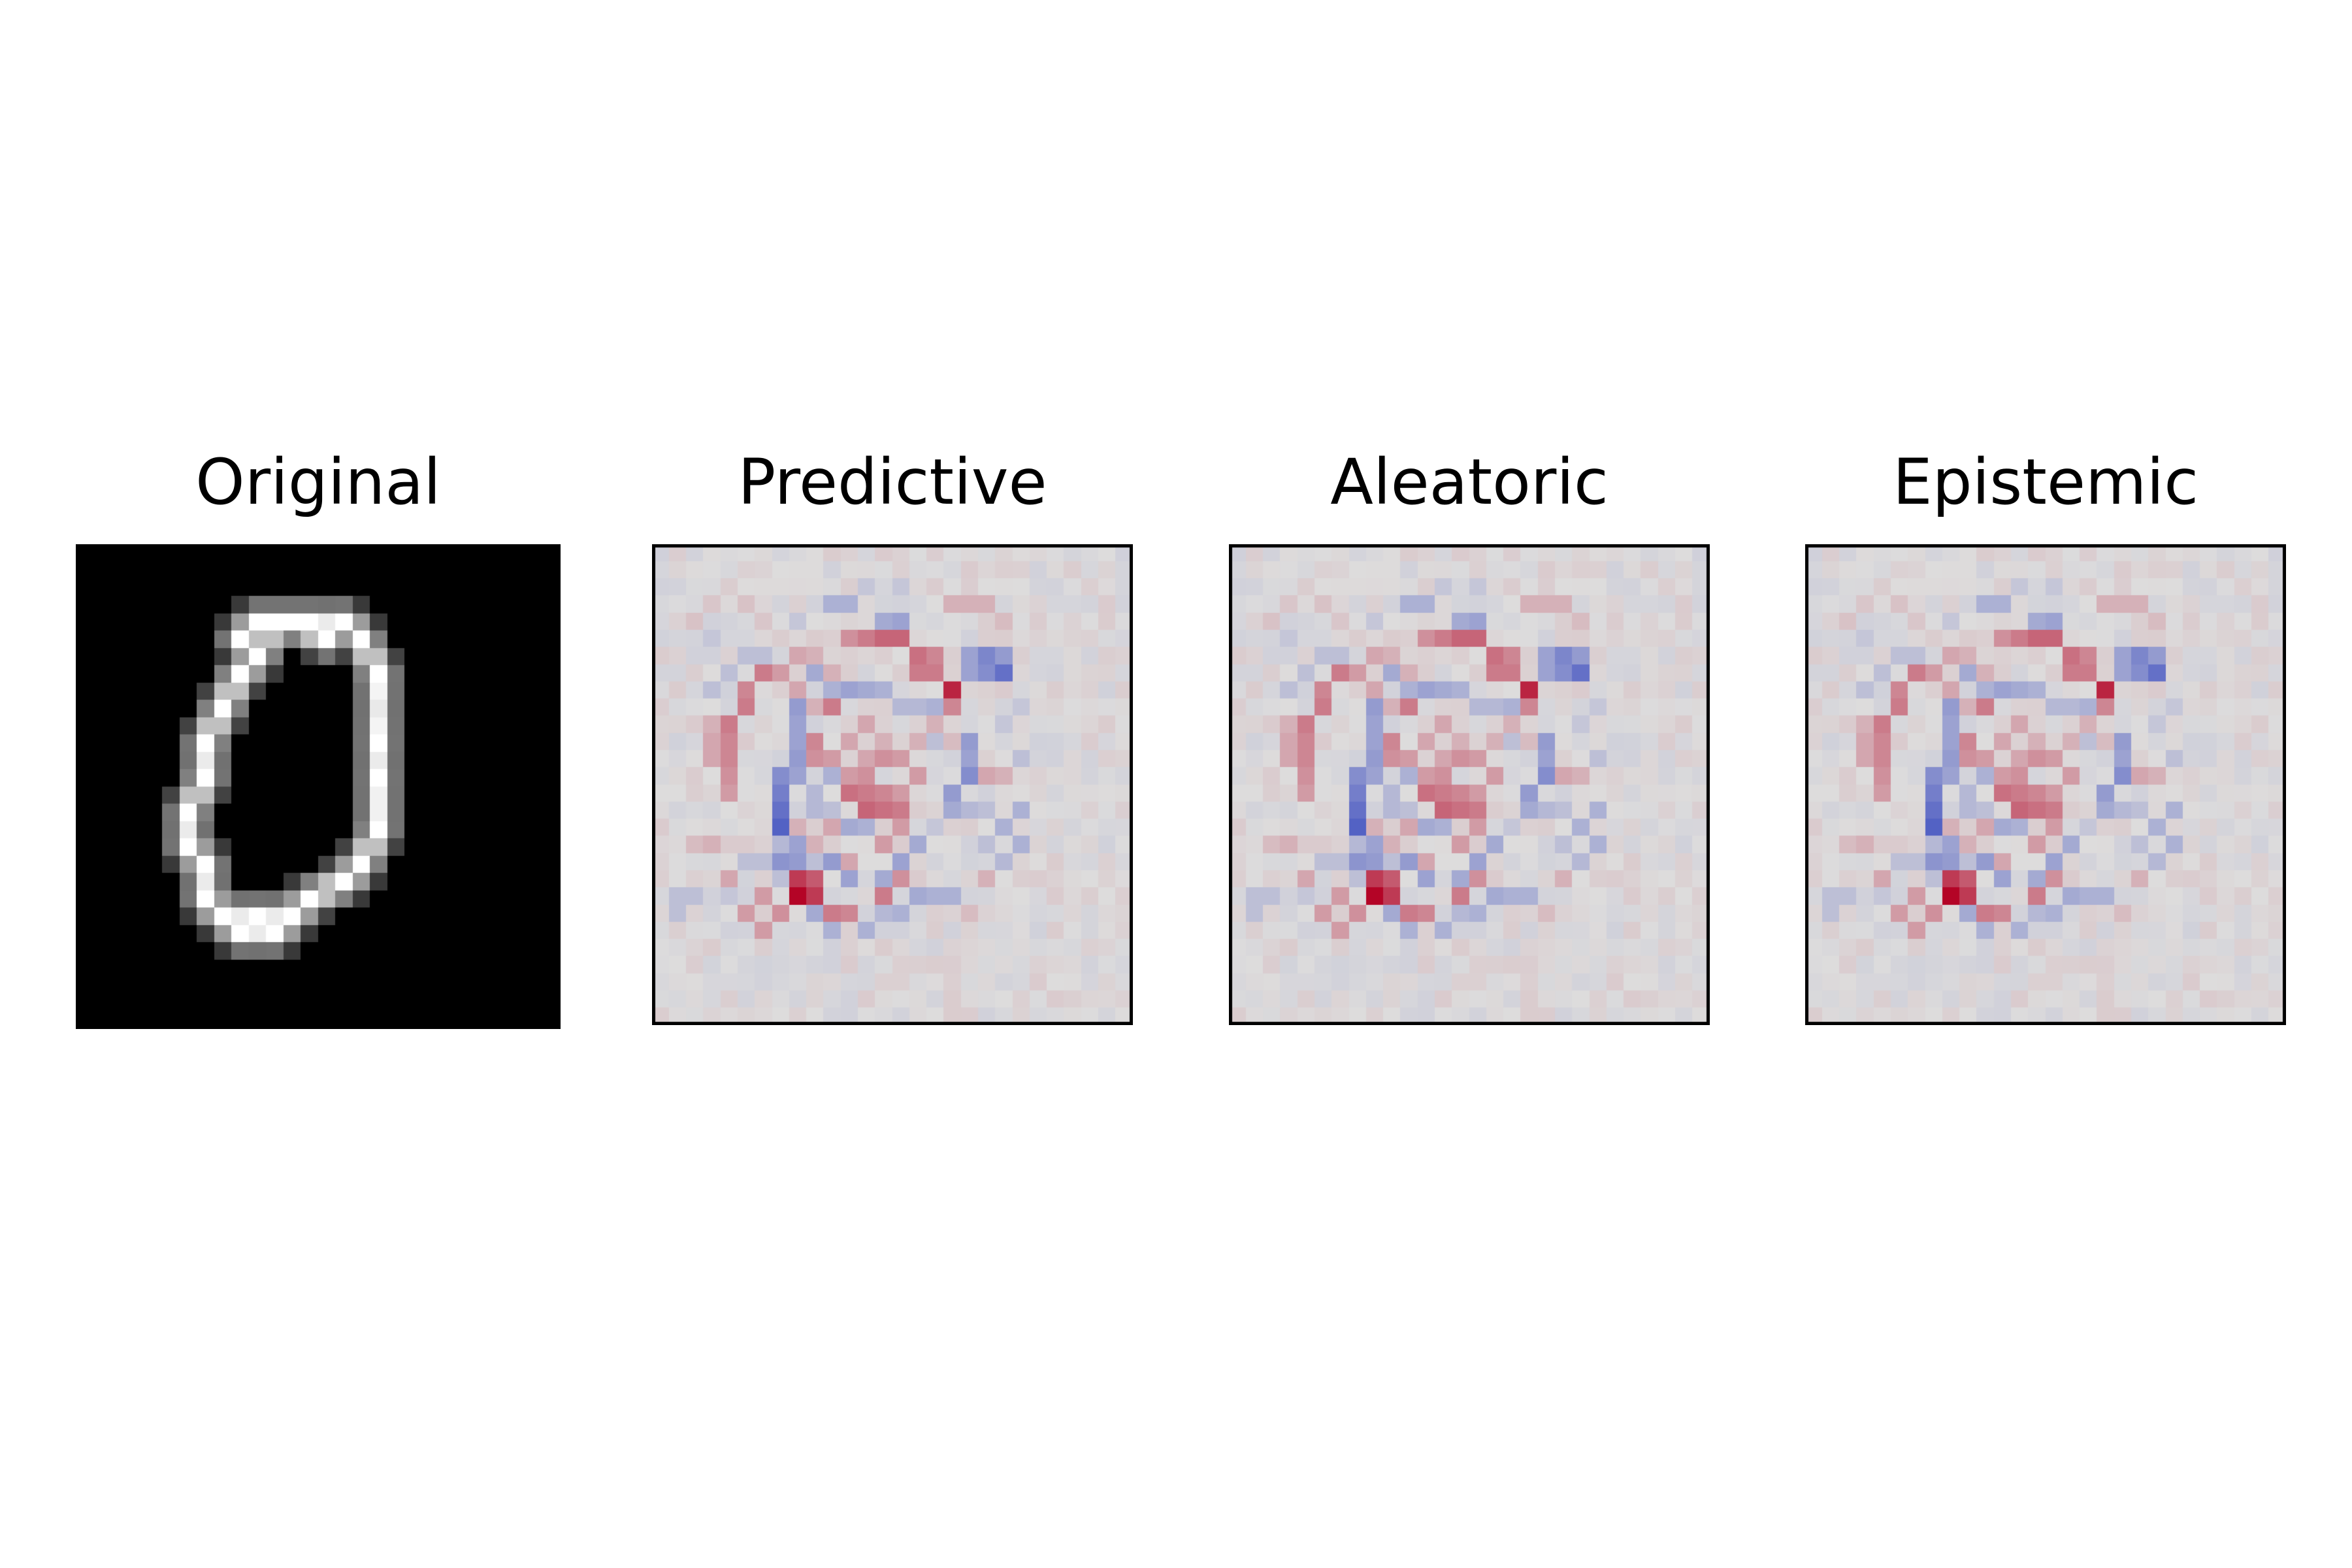 The width and height of the screenshot is (2352, 1568). Describe the element at coordinates (1469, 482) in the screenshot. I see `panel-title-aleatoric: Aleatoric` at that location.